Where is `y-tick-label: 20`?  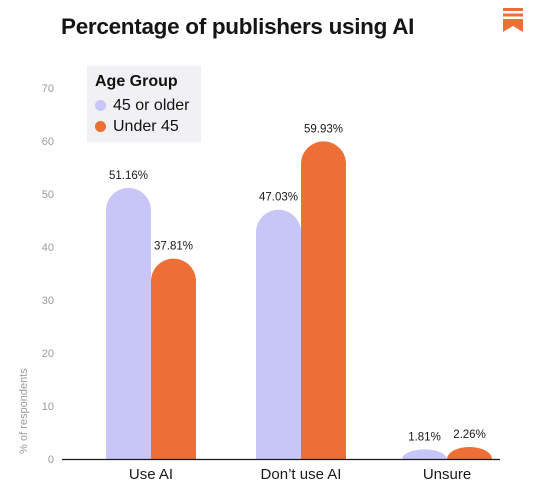
y-tick-label: 20 is located at coordinates (48, 354).